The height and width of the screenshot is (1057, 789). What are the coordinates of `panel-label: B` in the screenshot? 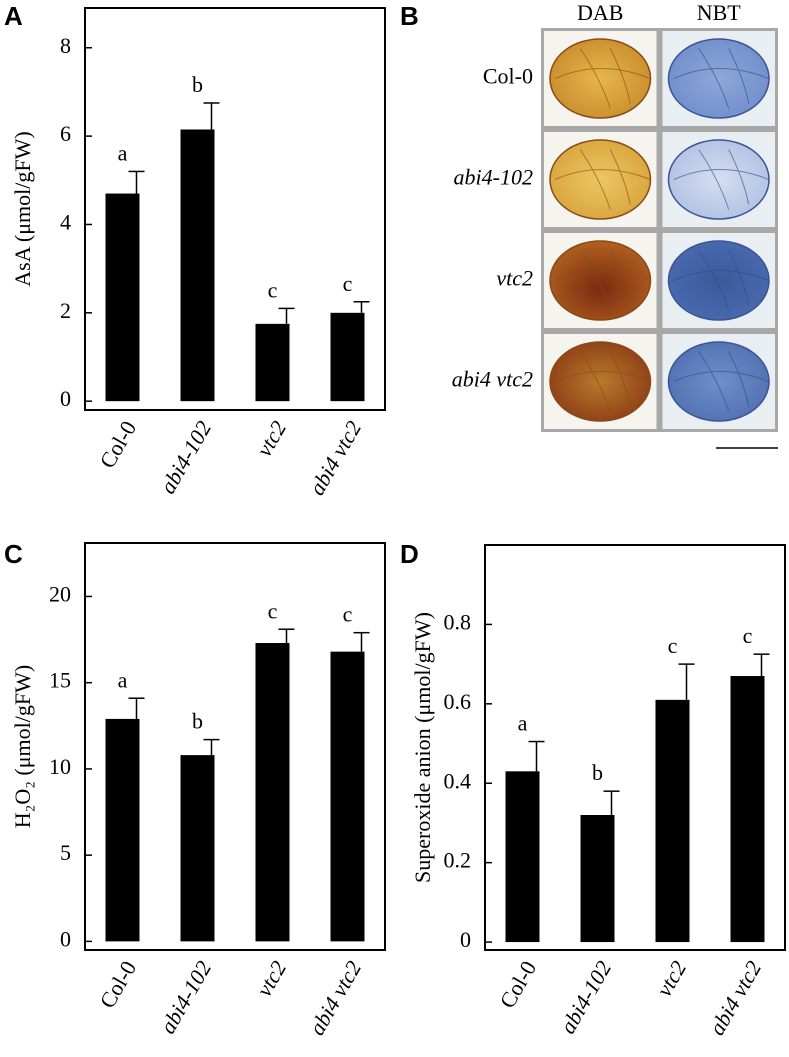 It's located at (409, 16).